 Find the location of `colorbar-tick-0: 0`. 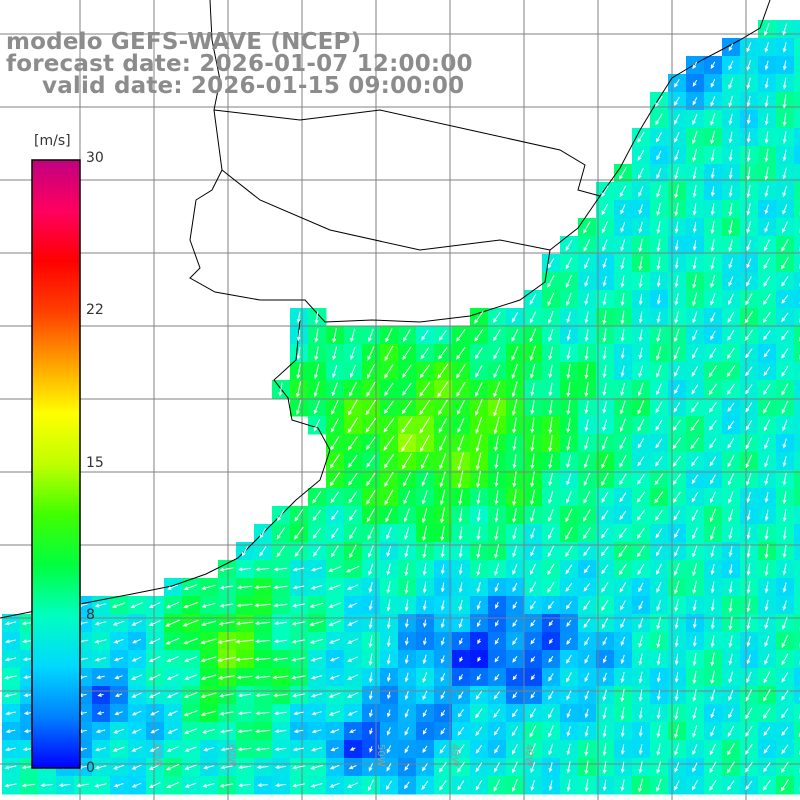

colorbar-tick-0: 0 is located at coordinates (90, 768).